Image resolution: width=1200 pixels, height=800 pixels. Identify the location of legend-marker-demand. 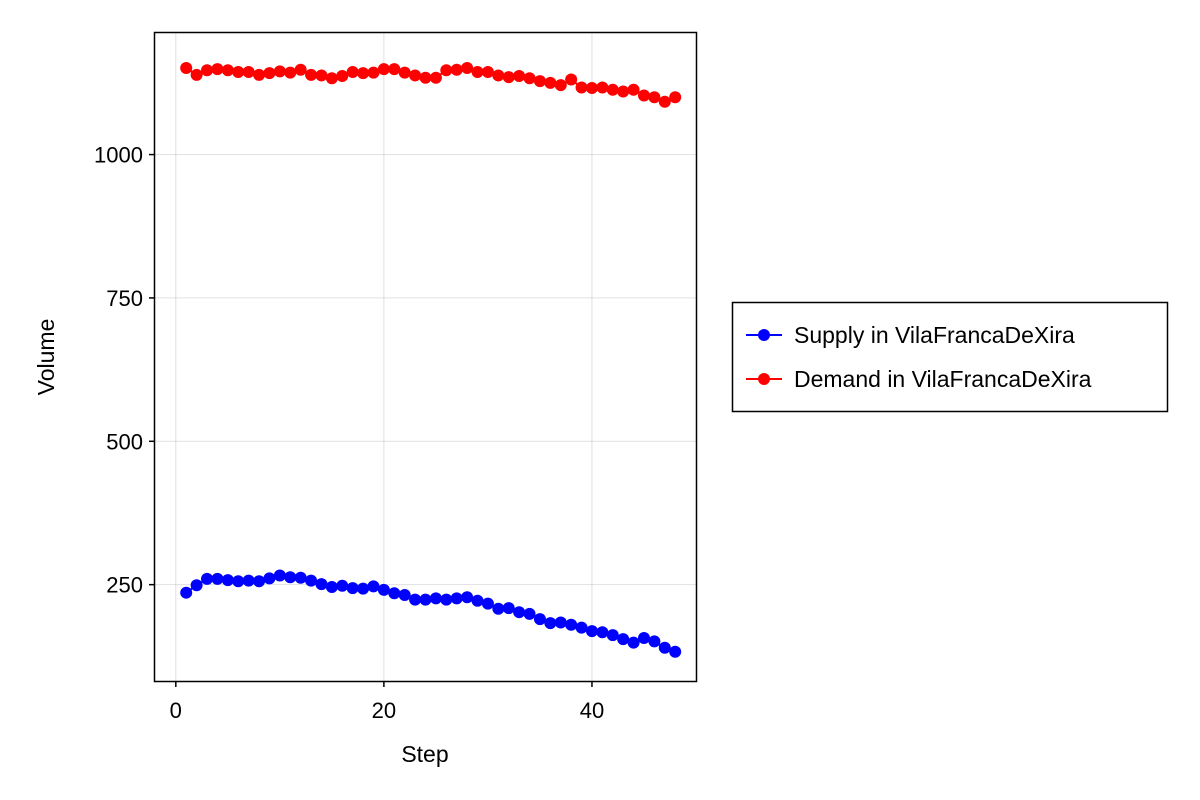
(764, 379).